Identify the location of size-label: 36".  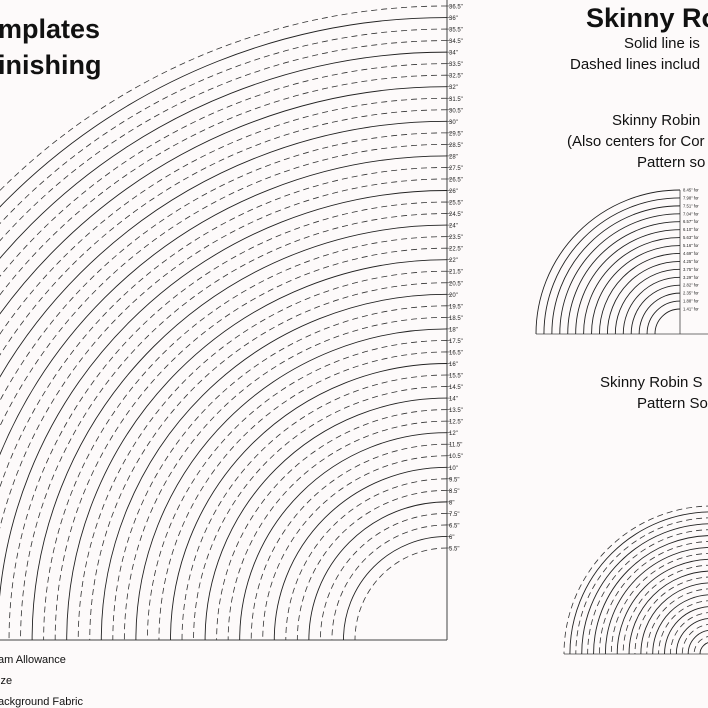
(453, 19).